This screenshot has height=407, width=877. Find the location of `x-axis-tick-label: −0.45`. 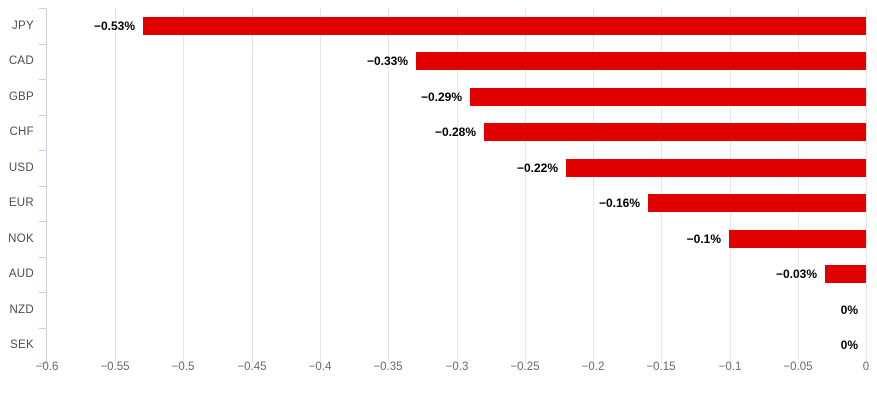

x-axis-tick-label: −0.45 is located at coordinates (252, 367).